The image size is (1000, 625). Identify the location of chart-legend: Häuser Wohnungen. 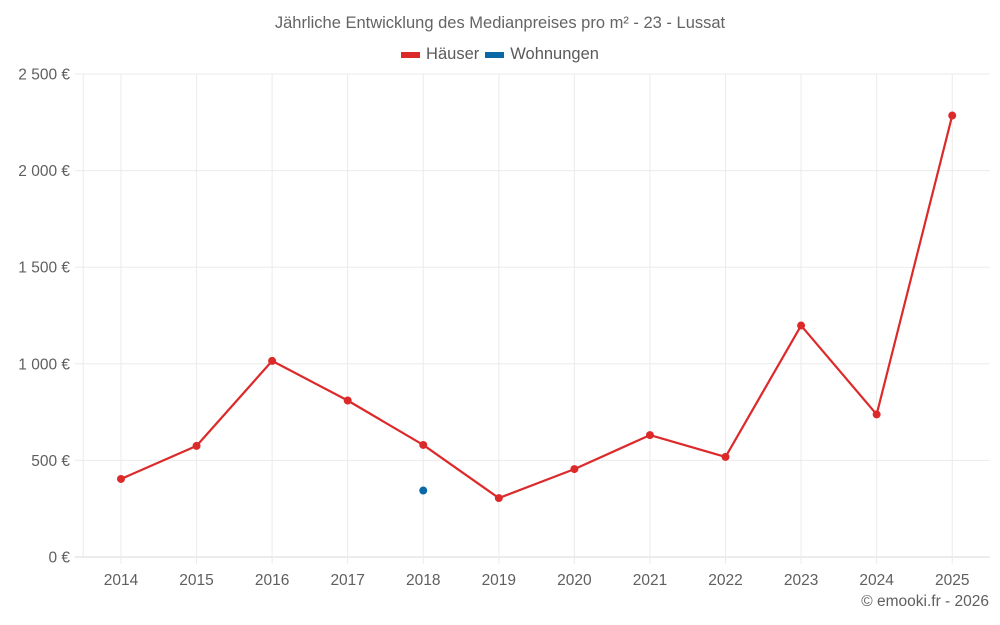
(500, 54).